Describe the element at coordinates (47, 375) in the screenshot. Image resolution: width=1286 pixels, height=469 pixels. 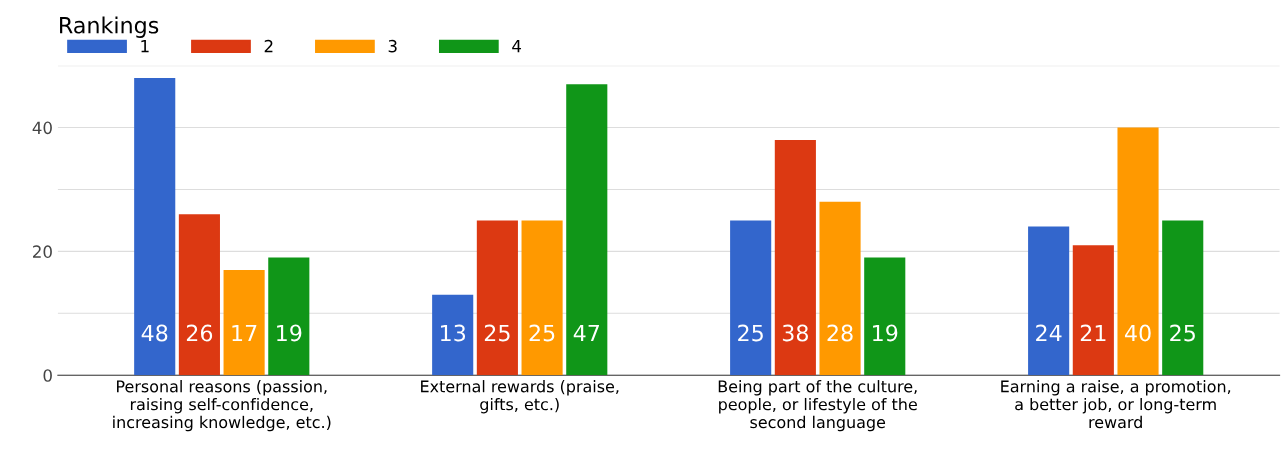
I see `y-tick-label: 0` at that location.